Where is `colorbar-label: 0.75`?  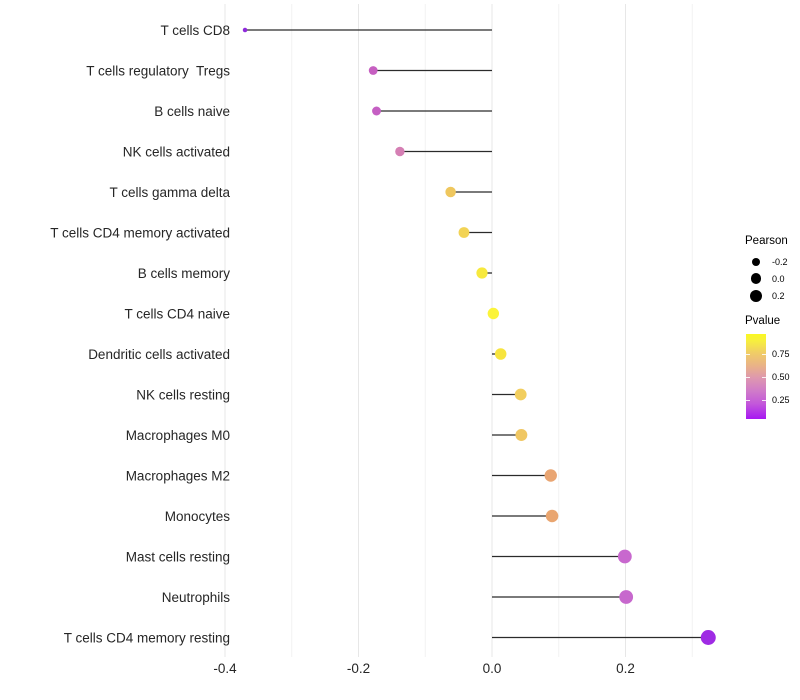
colorbar-label: 0.75 is located at coordinates (781, 353).